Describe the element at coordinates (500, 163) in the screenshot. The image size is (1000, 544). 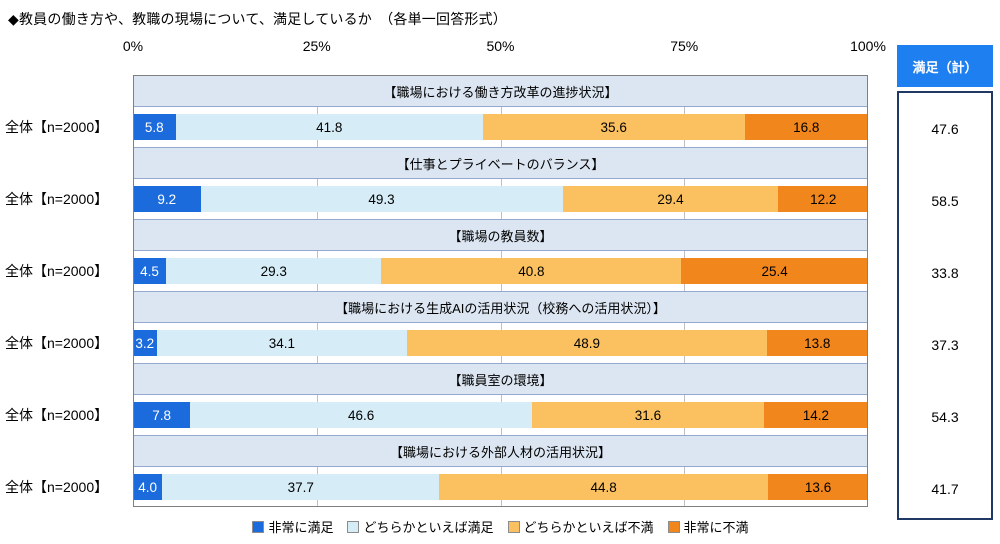
I see `section-header: 【仕事とプライベートのバランス】` at that location.